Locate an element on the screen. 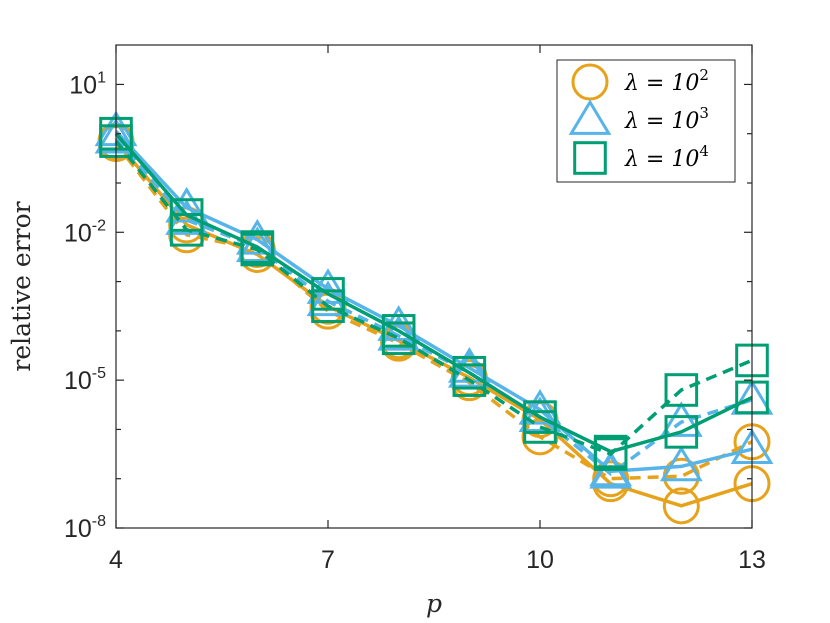 This screenshot has width=830, height=623. legend-marker-circle is located at coordinates (590, 82).